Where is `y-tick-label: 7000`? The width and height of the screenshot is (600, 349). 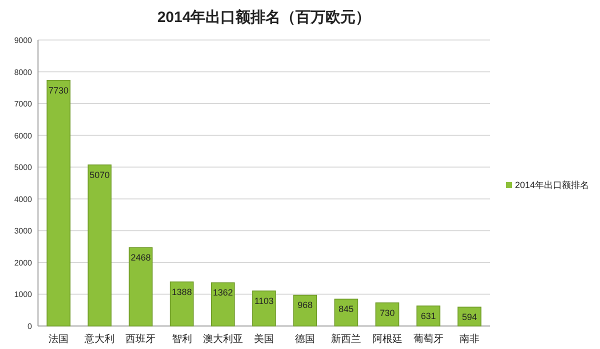
y-tick-label: 7000 is located at coordinates (23, 104).